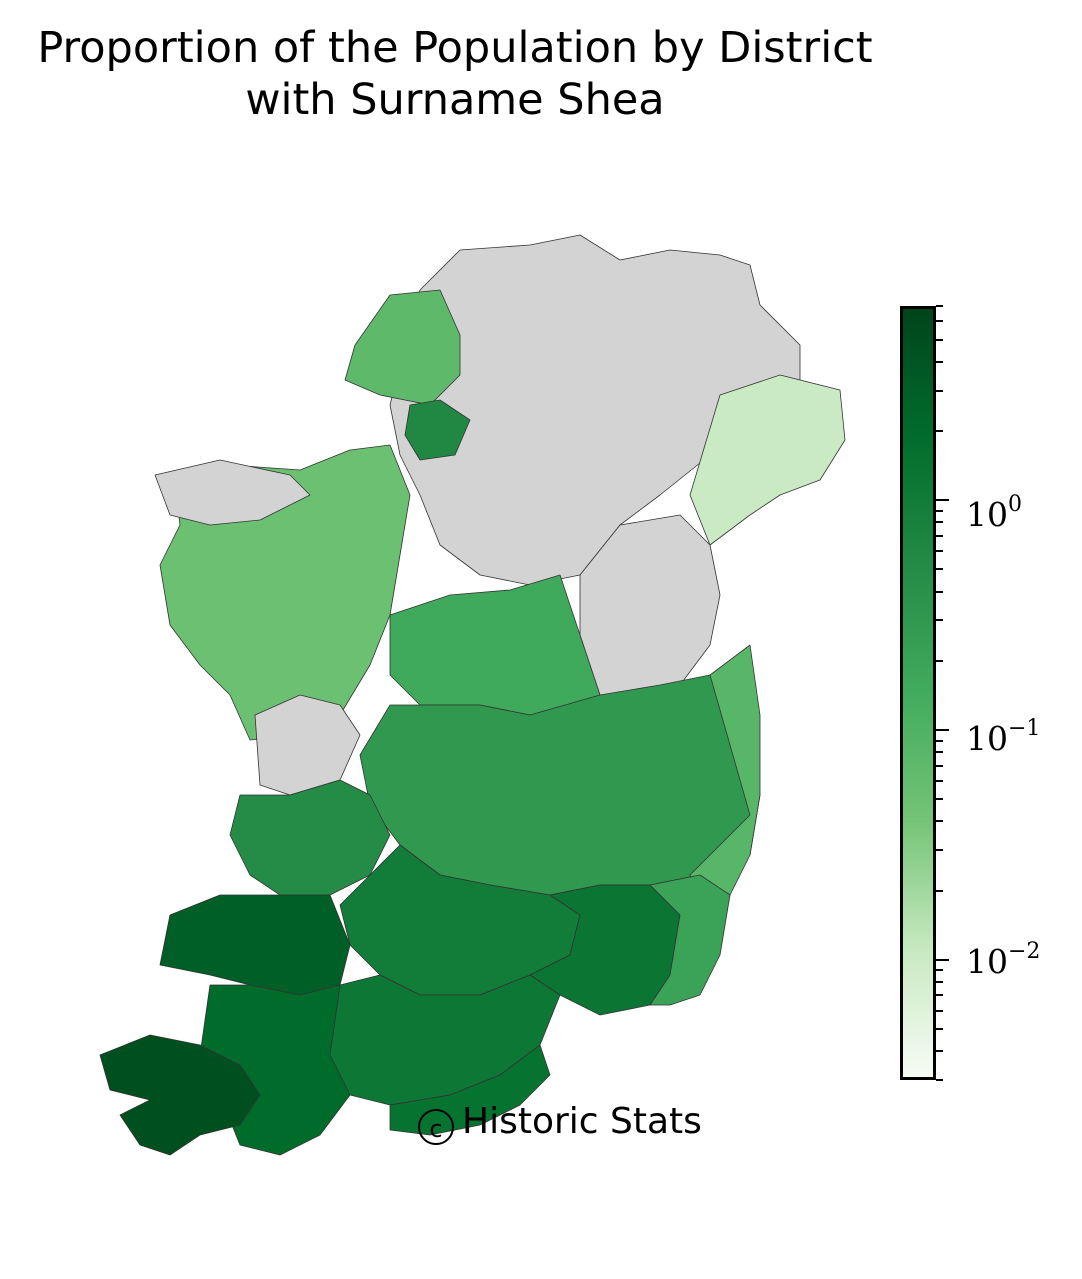  Describe the element at coordinates (232, 492) in the screenshot. I see `district-region-mayo-north` at that location.